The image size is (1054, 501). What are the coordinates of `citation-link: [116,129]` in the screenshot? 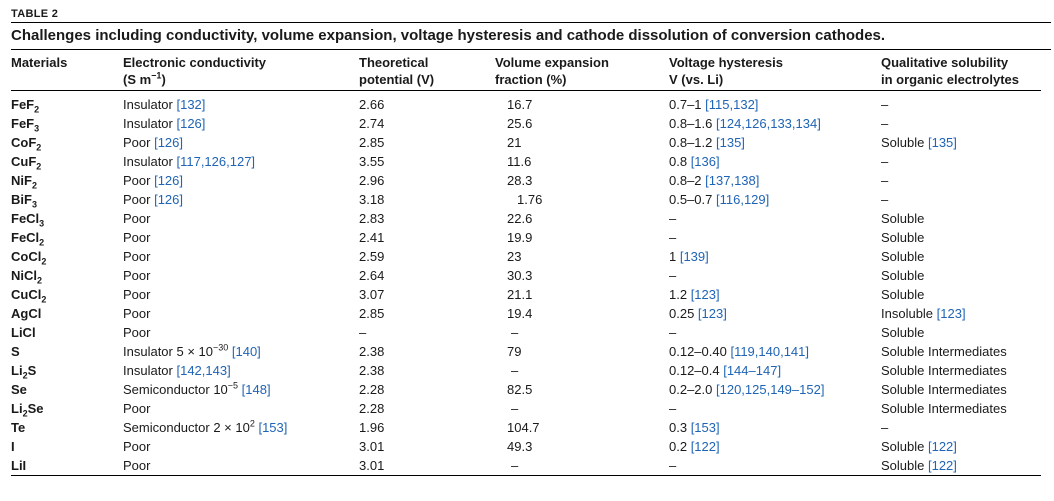 It's located at (743, 199).